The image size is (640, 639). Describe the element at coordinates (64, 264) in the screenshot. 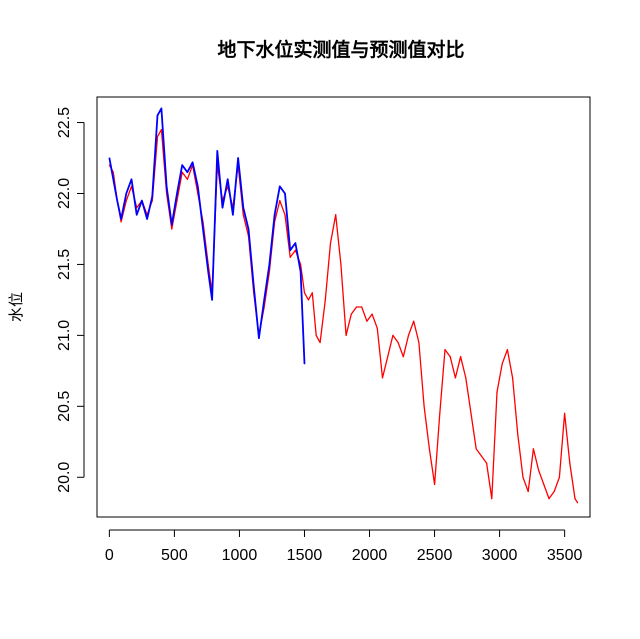

I see `y-tick-label: 21.5` at that location.